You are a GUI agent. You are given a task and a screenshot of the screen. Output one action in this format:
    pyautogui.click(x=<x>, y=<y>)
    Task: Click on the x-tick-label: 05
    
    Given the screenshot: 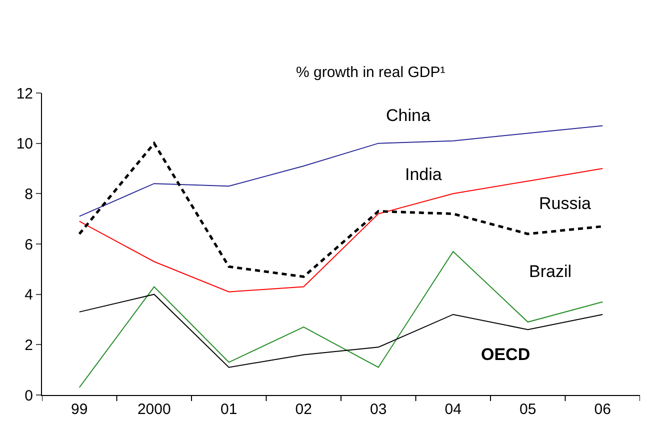 What is the action you would take?
    pyautogui.click(x=528, y=409)
    